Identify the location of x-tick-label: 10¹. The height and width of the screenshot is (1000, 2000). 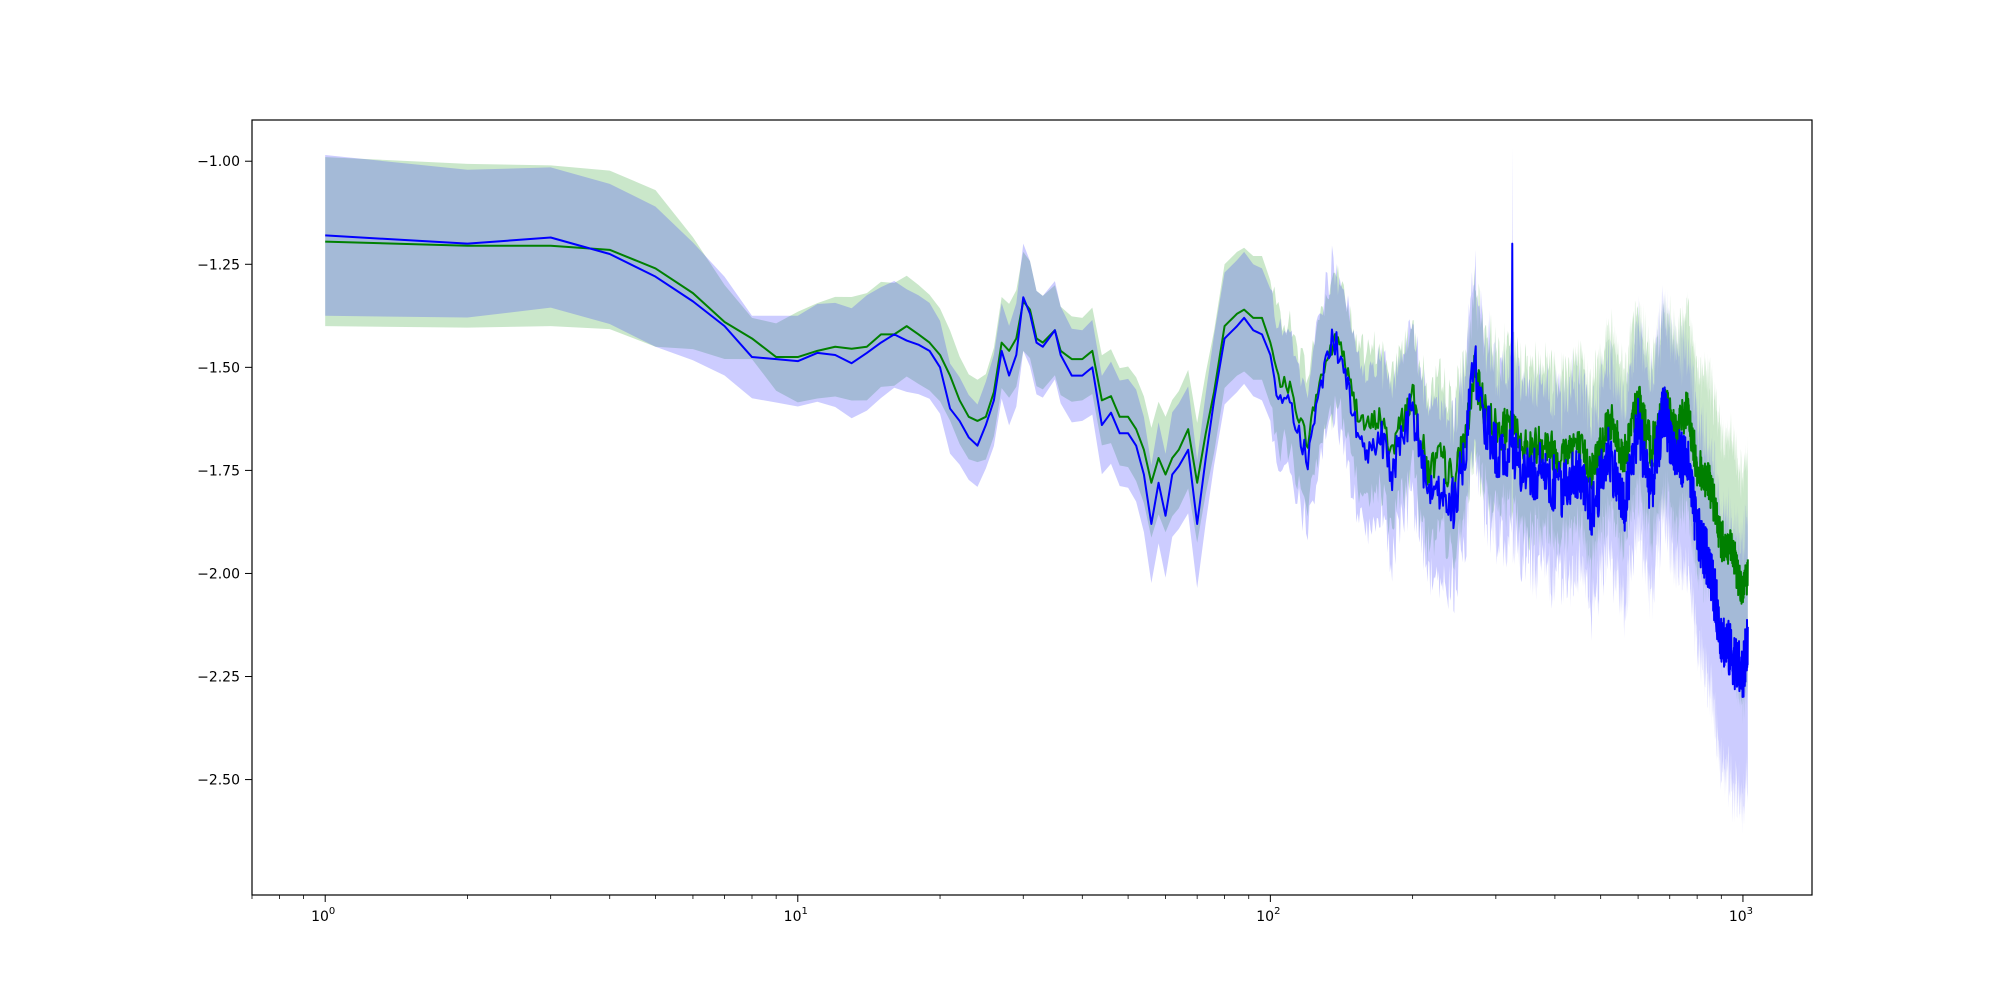
(796, 915).